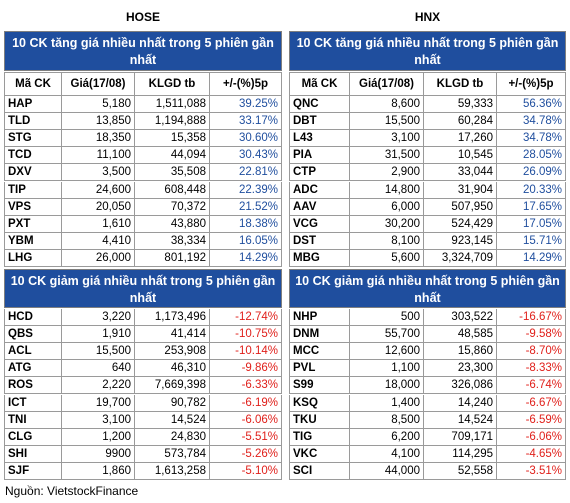 The image size is (570, 503). Describe the element at coordinates (246, 122) in the screenshot. I see `change: 33.17%` at that location.